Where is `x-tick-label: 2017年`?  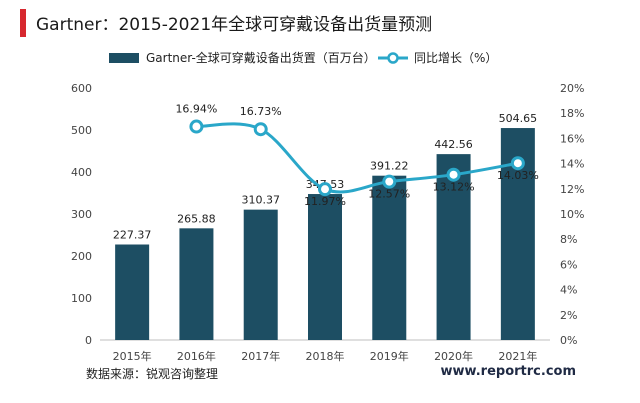
x-tick-label: 2017年 is located at coordinates (260, 356).